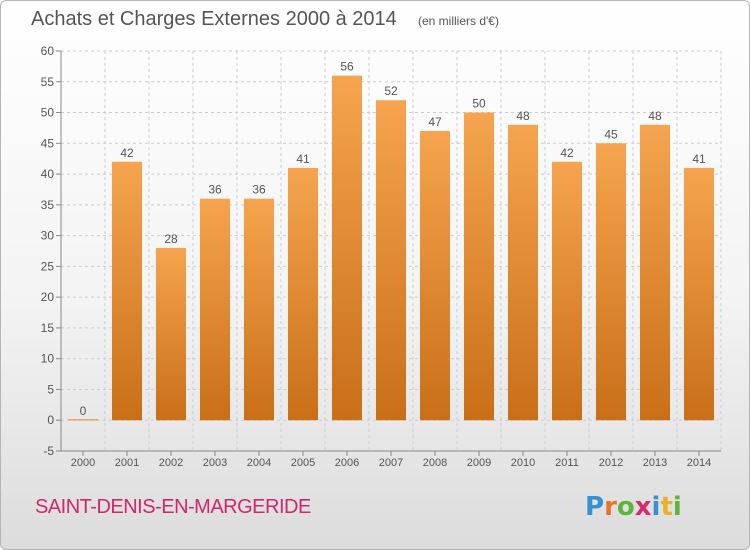 Image resolution: width=750 pixels, height=550 pixels. I want to click on proxiti-logo: Proxiti, so click(633, 507).